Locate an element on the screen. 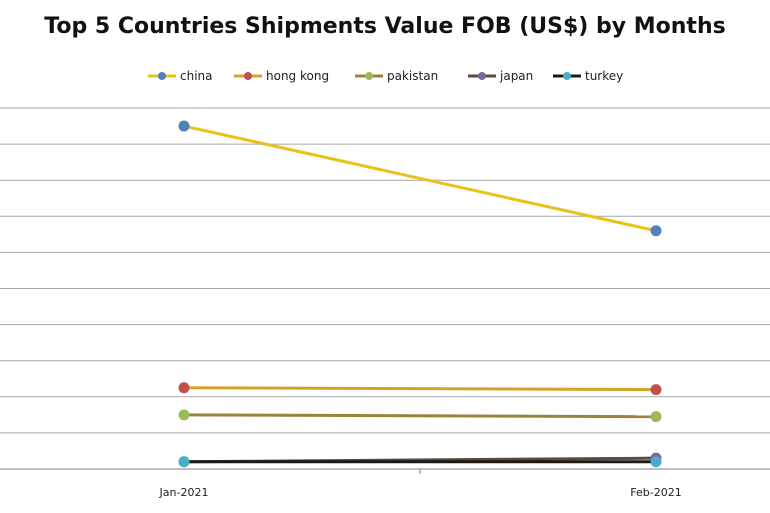 This screenshot has width=770, height=513. x-tick-label: Jan-2021 is located at coordinates (184, 492).